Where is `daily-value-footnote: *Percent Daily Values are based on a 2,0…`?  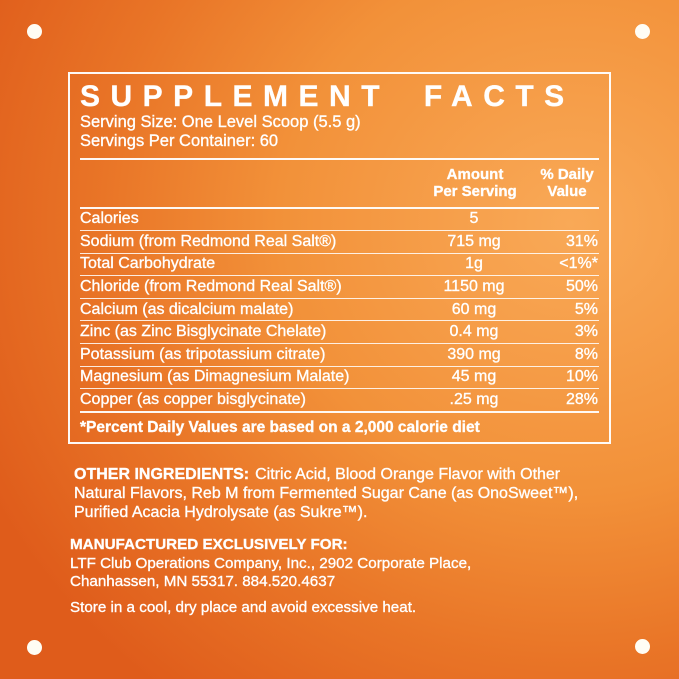 daily-value-footnote: *Percent Daily Values are based on a 2,0… is located at coordinates (280, 427).